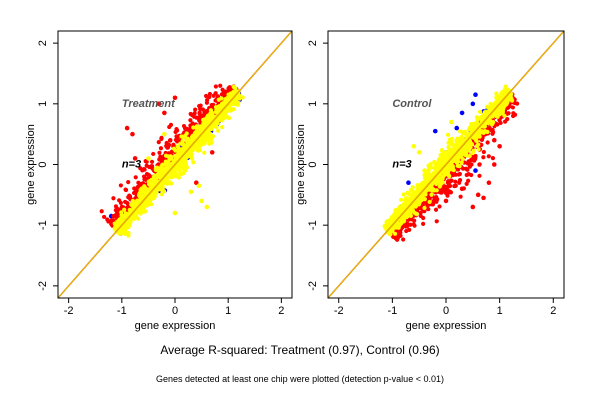  Describe the element at coordinates (412, 104) in the screenshot. I see `panel-label: Control` at that location.